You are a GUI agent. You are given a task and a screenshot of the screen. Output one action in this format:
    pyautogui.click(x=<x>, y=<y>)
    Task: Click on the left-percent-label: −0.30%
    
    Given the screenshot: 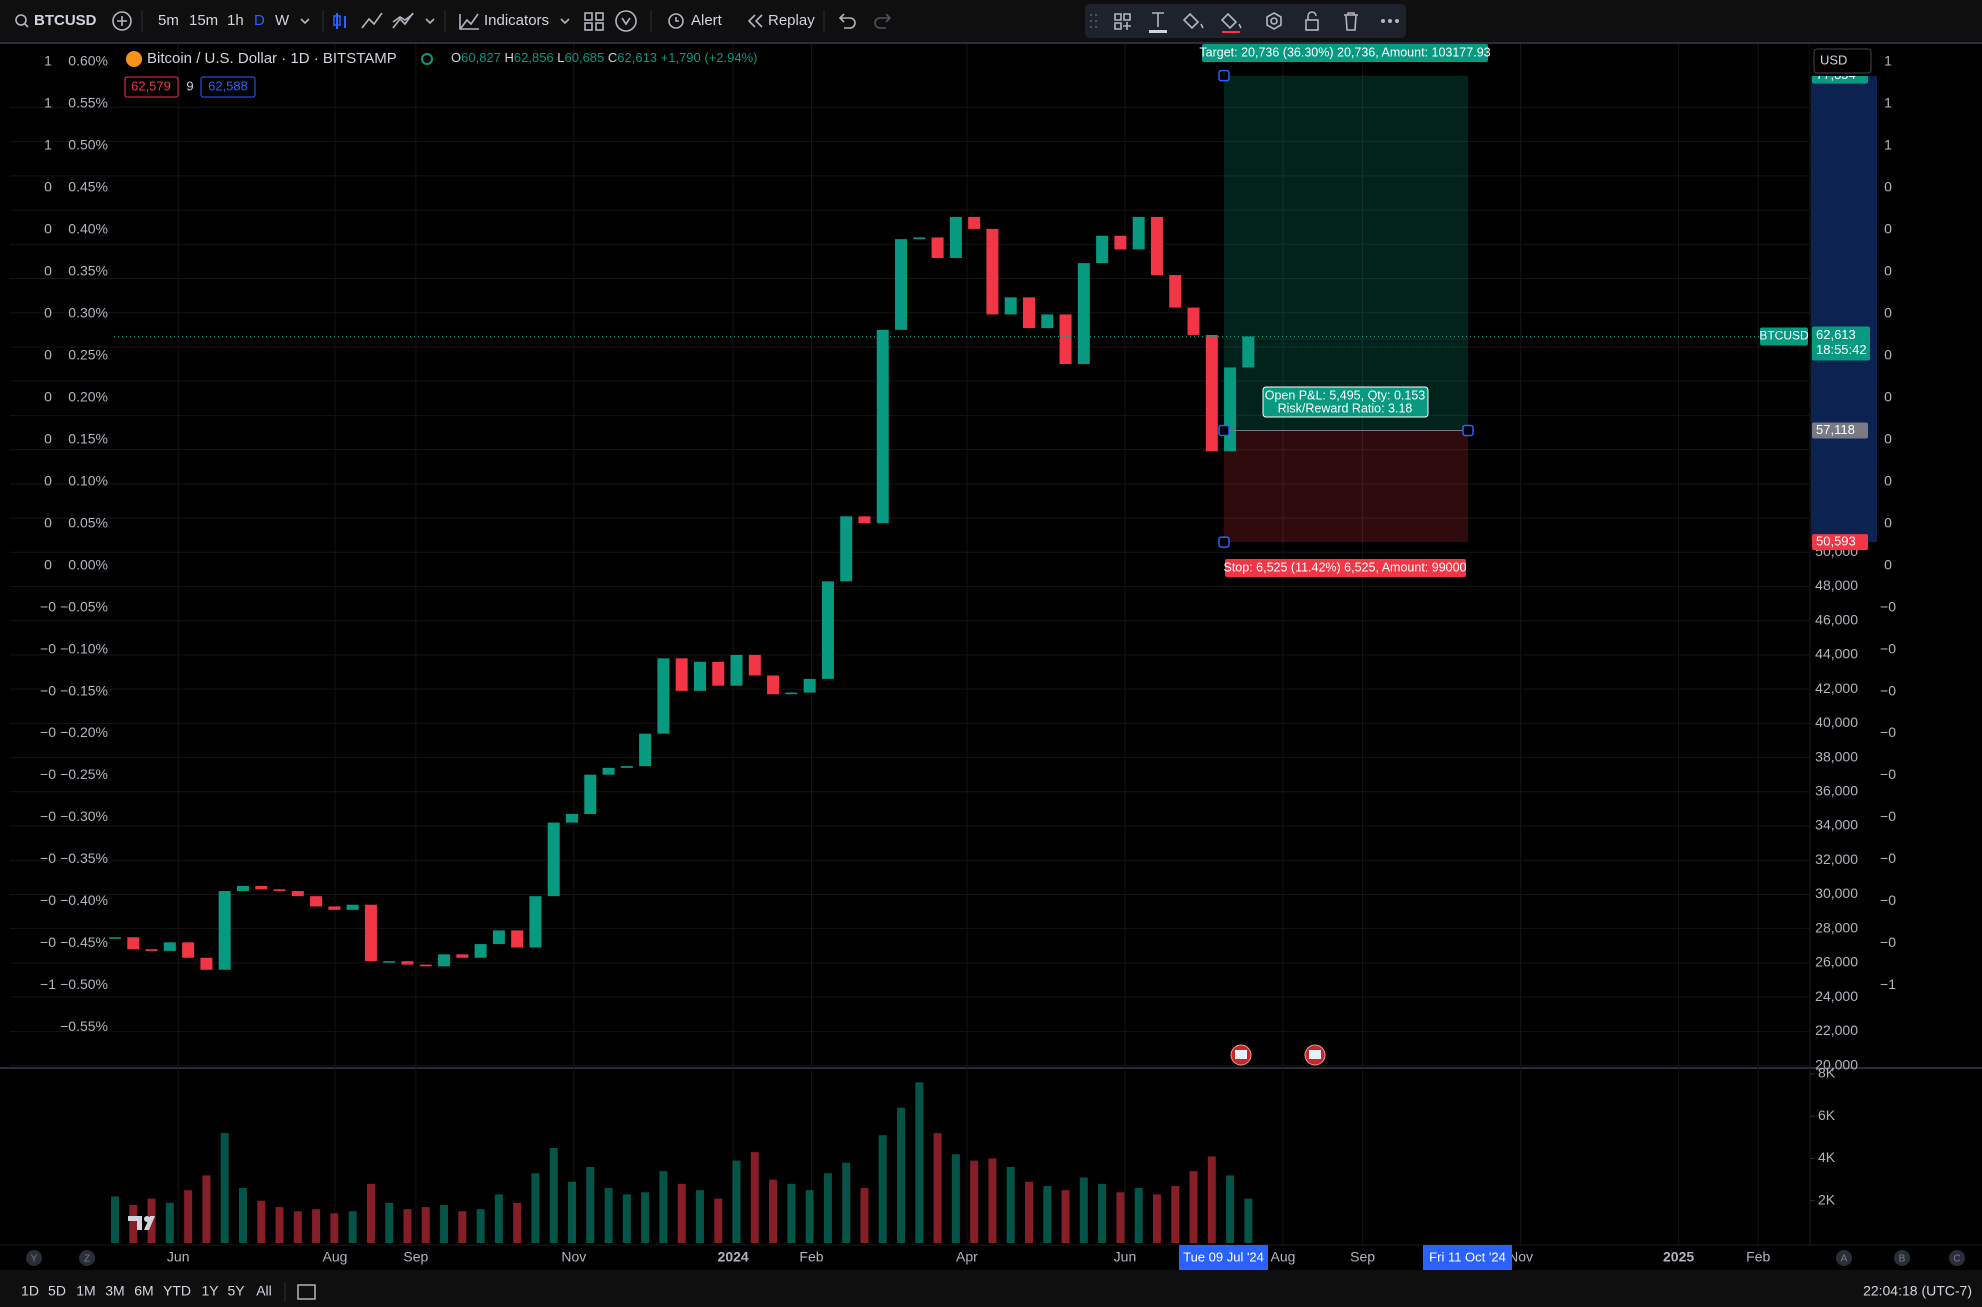 What is the action you would take?
    pyautogui.click(x=84, y=816)
    